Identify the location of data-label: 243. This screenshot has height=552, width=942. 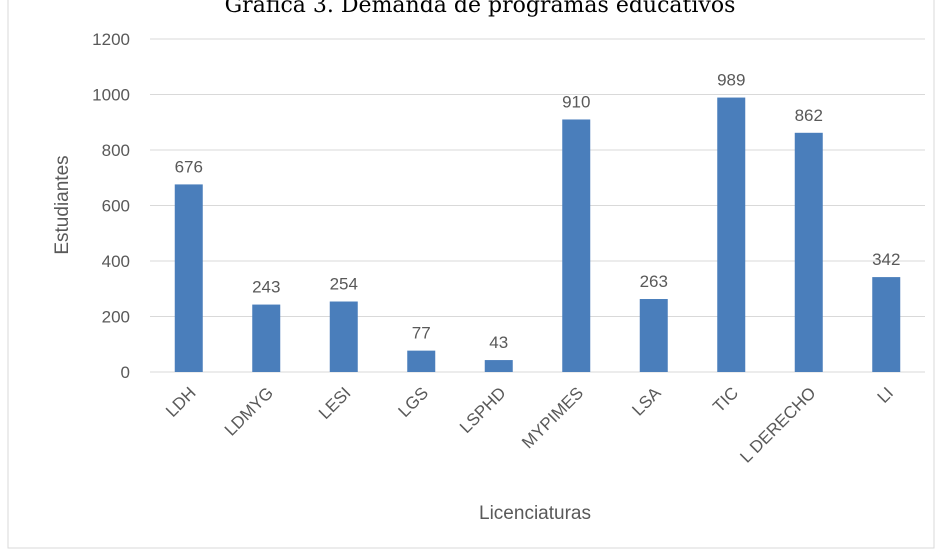
(266, 287).